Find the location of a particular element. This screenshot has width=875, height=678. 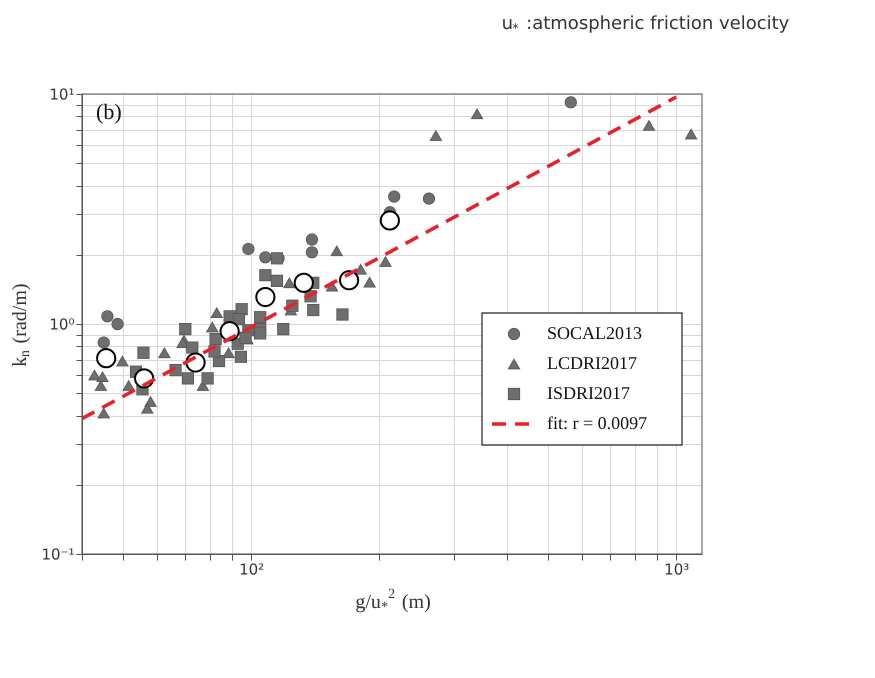

legend-label: ISDRI2017 is located at coordinates (588, 393).